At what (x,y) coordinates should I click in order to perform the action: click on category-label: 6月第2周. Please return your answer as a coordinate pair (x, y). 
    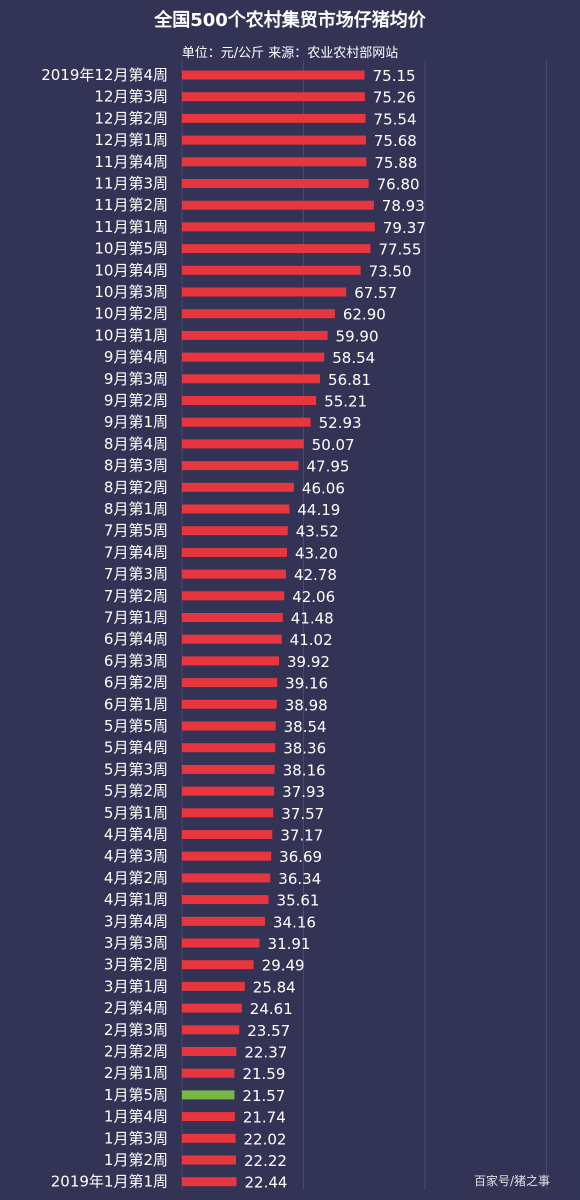
    Looking at the image, I should click on (136, 683).